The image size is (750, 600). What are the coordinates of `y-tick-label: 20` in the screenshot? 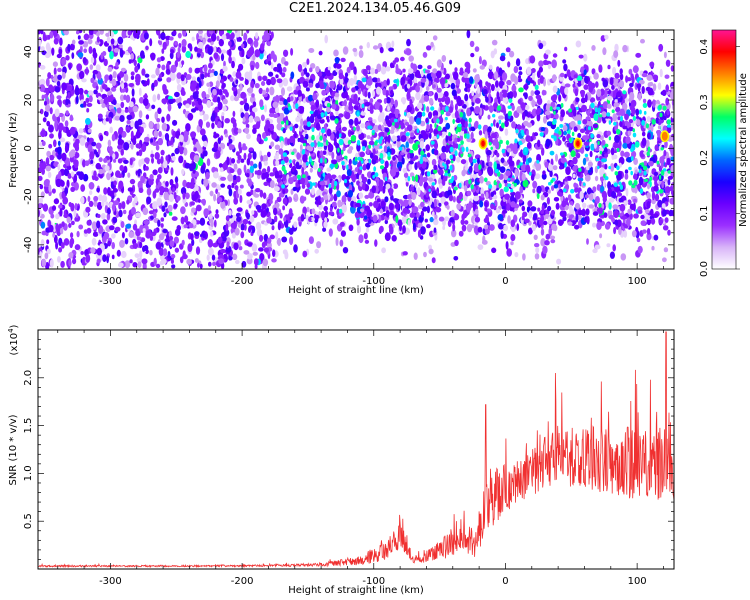 It's located at (28, 100).